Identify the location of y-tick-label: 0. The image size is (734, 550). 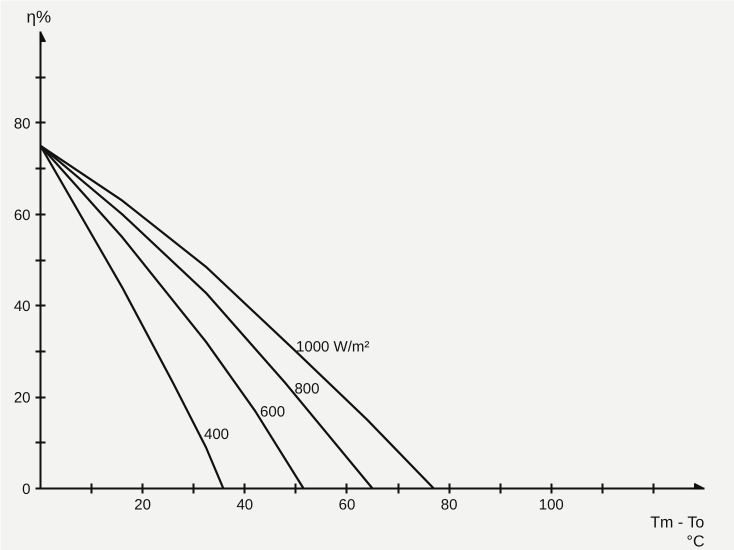
(26, 489).